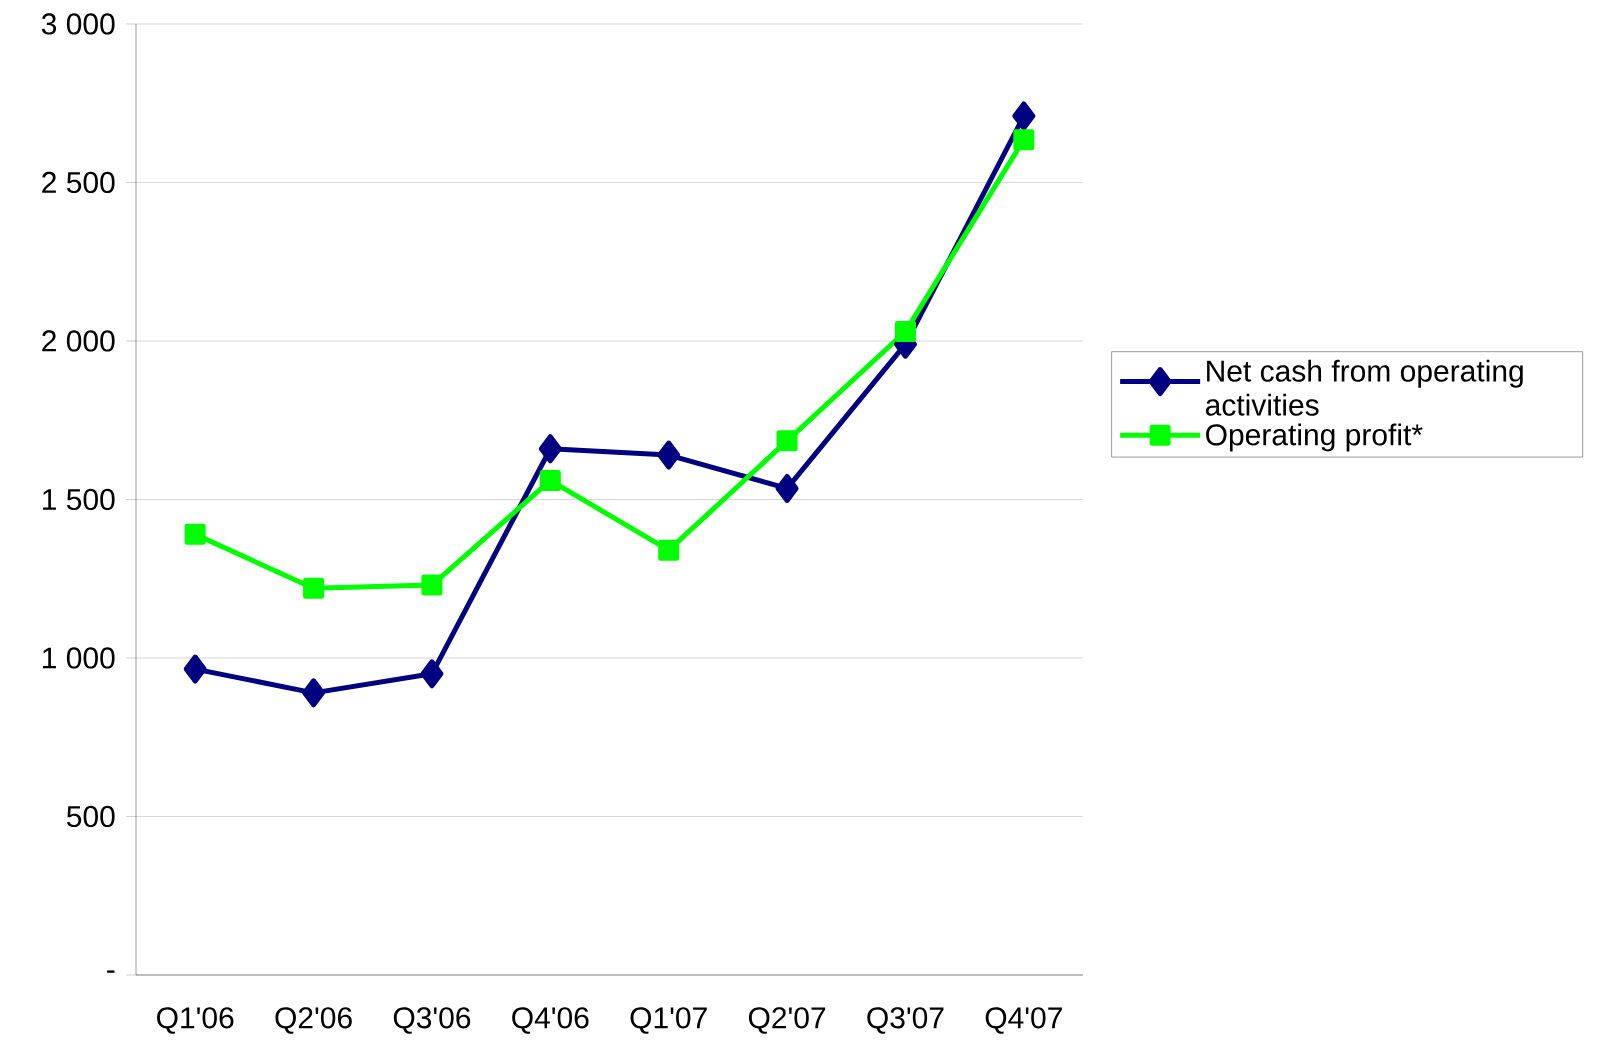 This screenshot has height=1042, width=1598. I want to click on y-tick-label: -, so click(111, 971).